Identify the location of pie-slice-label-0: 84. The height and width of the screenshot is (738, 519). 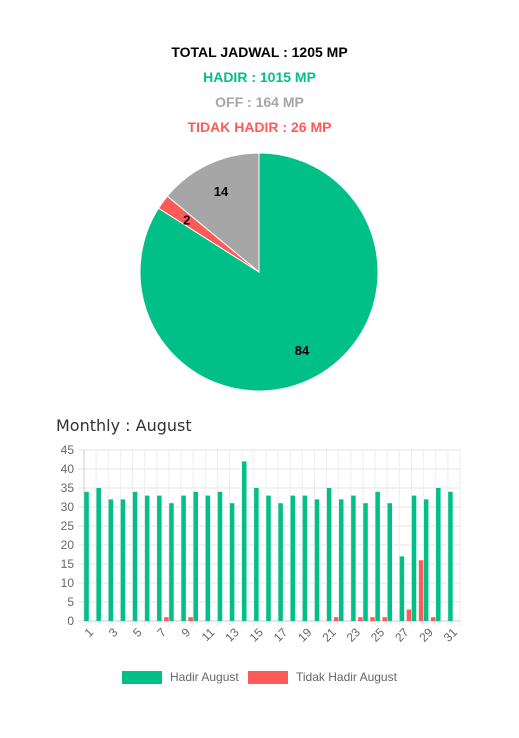
(302, 350).